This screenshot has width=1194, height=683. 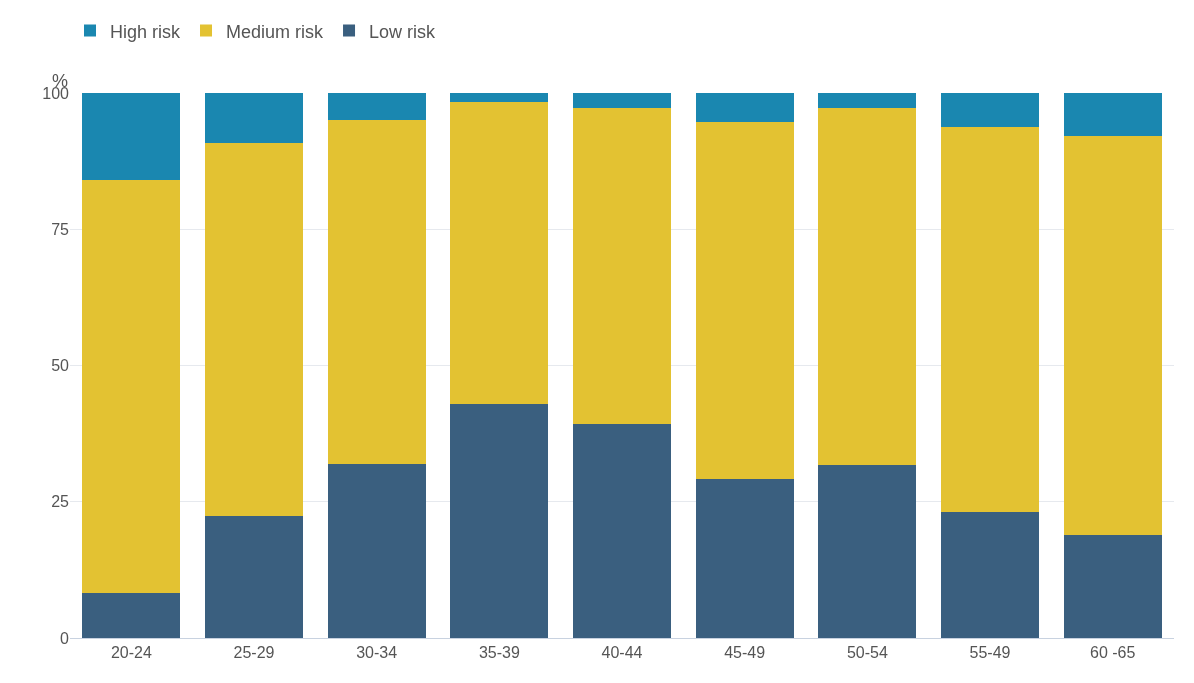 I want to click on y-tick-label: 0, so click(x=65, y=638).